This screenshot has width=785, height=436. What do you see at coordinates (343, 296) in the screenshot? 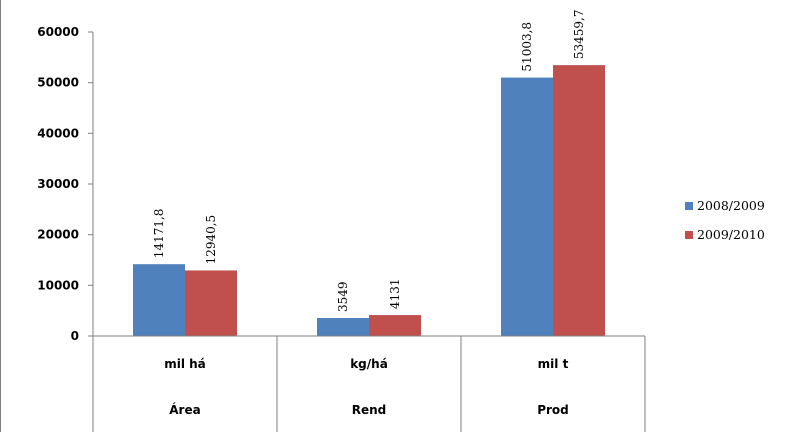
I see `data-label: 3549` at bounding box center [343, 296].